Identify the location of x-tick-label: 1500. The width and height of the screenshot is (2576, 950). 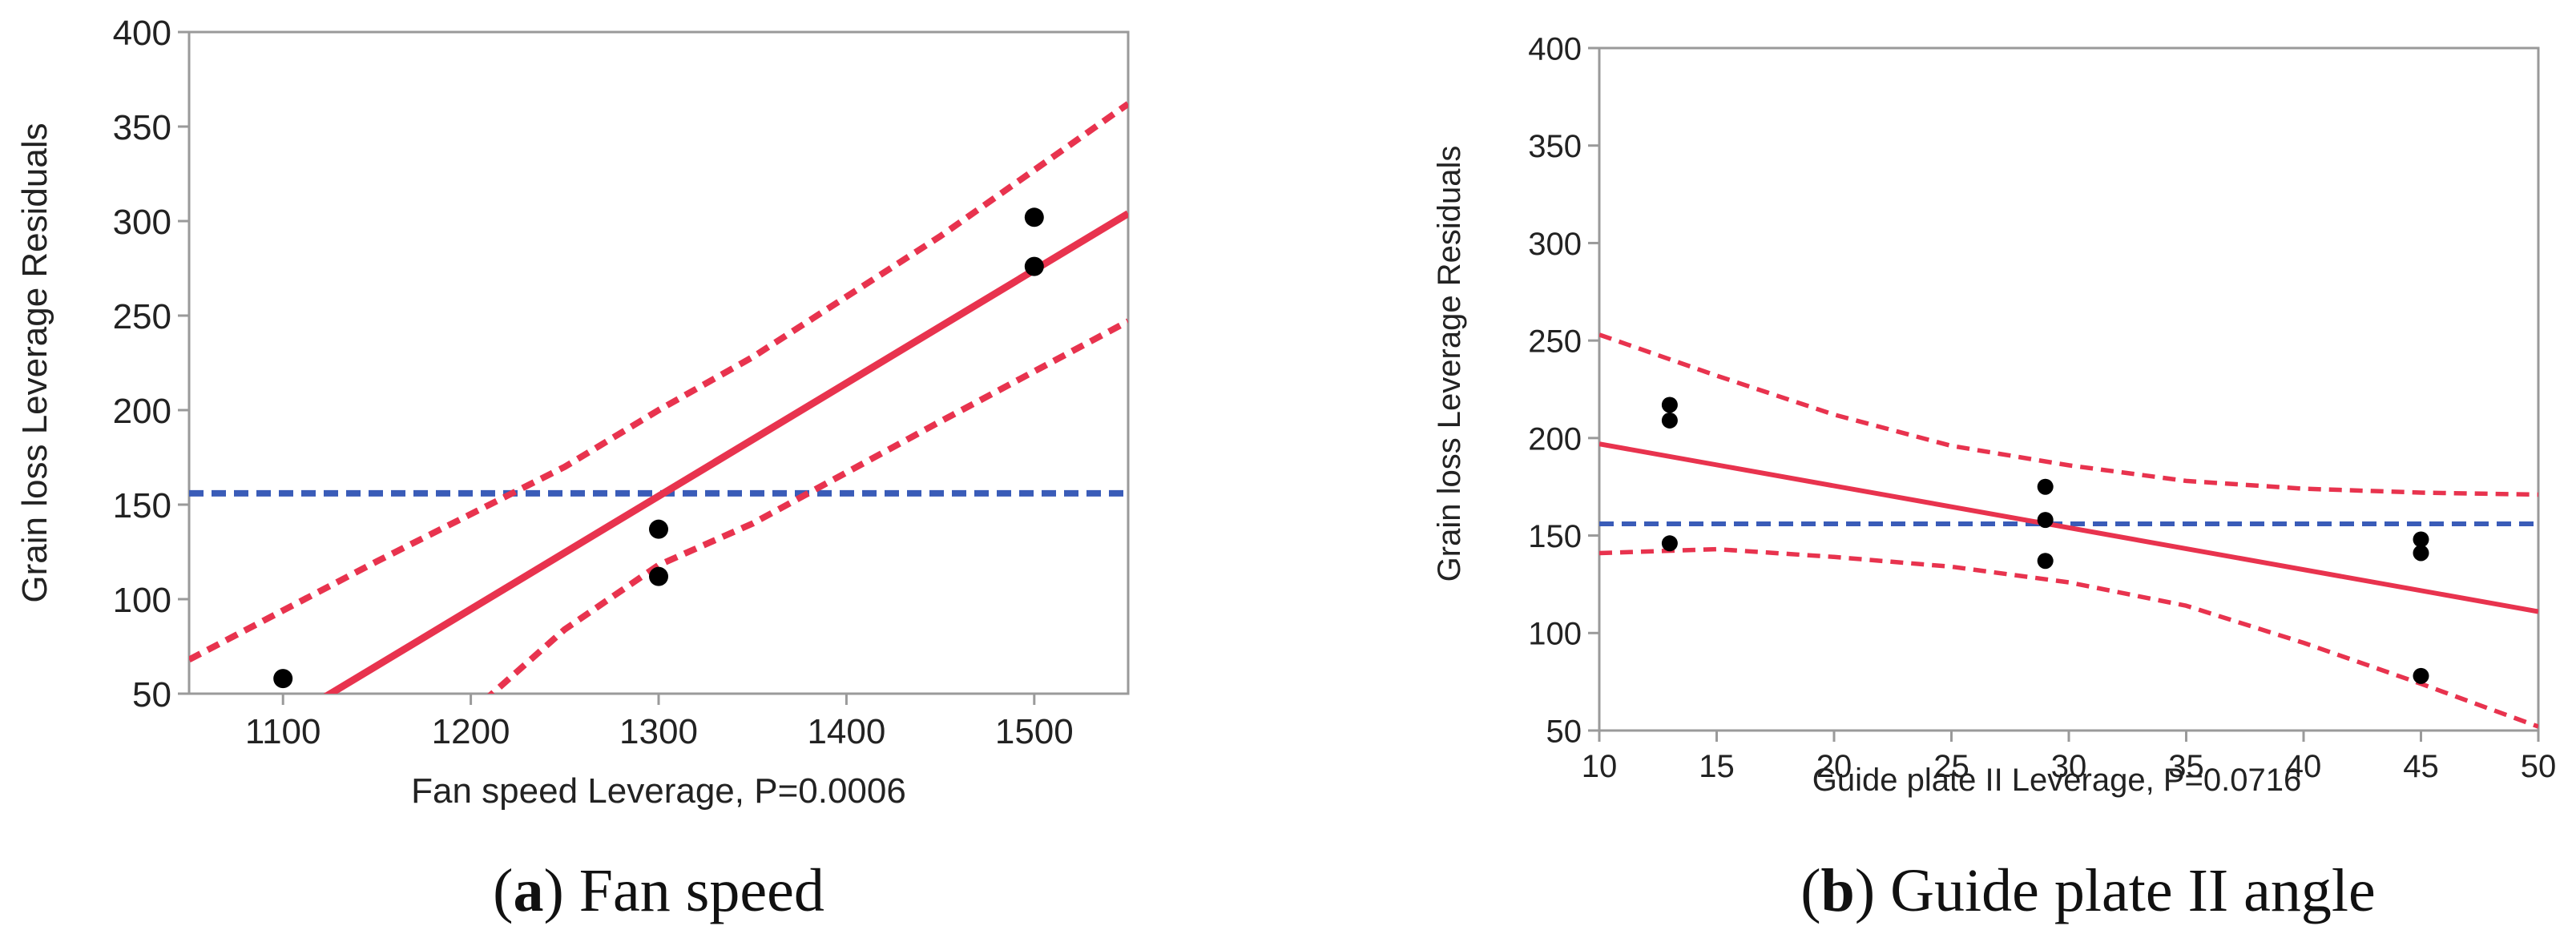
(1034, 731).